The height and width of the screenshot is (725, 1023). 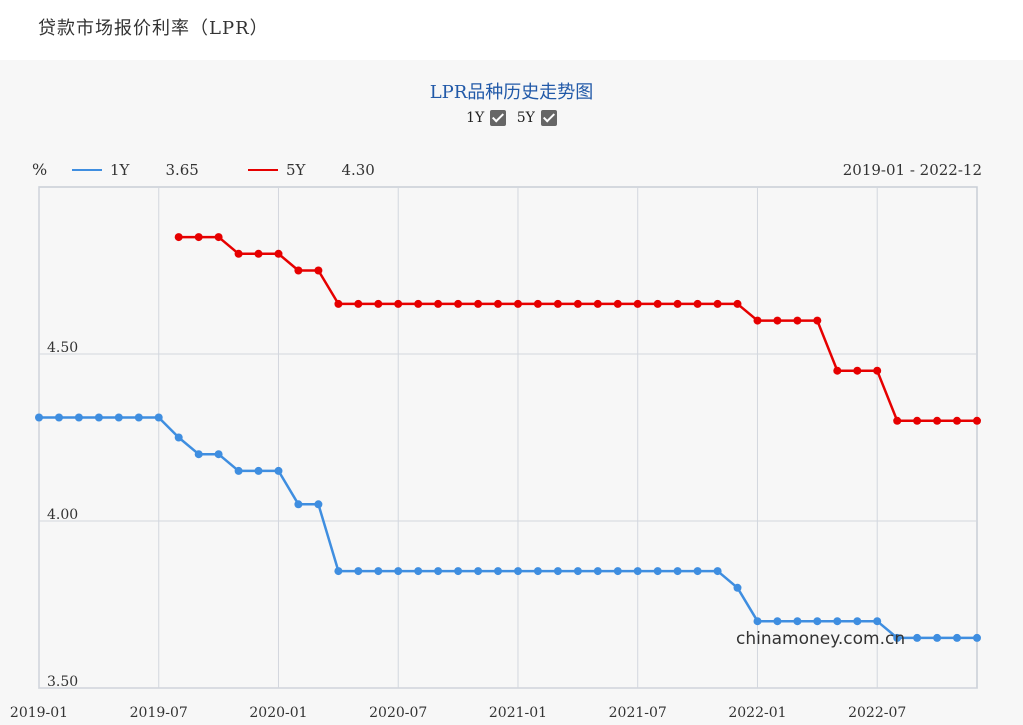 What do you see at coordinates (548, 118) in the screenshot?
I see `checkbox-5y-checked-icon` at bounding box center [548, 118].